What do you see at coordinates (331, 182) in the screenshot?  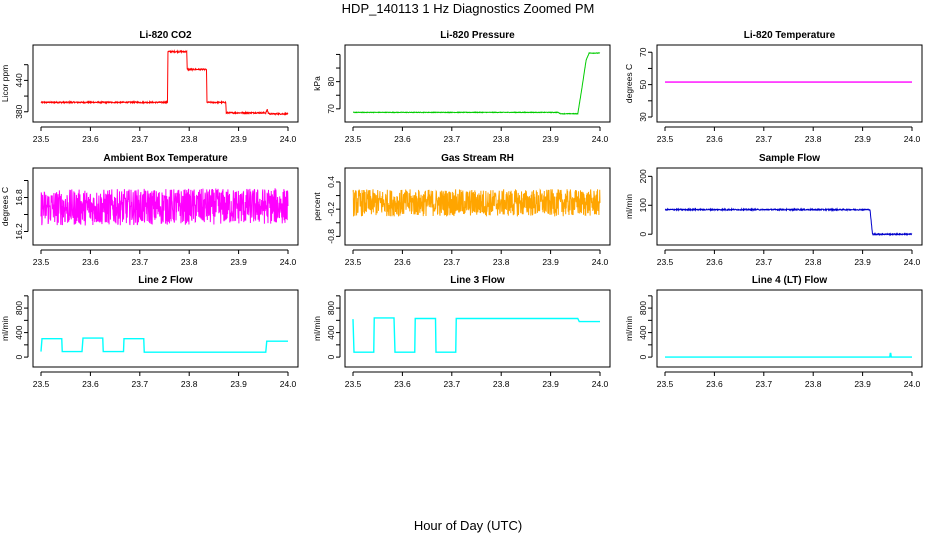 I see `y-tick-label: 0.4` at bounding box center [331, 182].